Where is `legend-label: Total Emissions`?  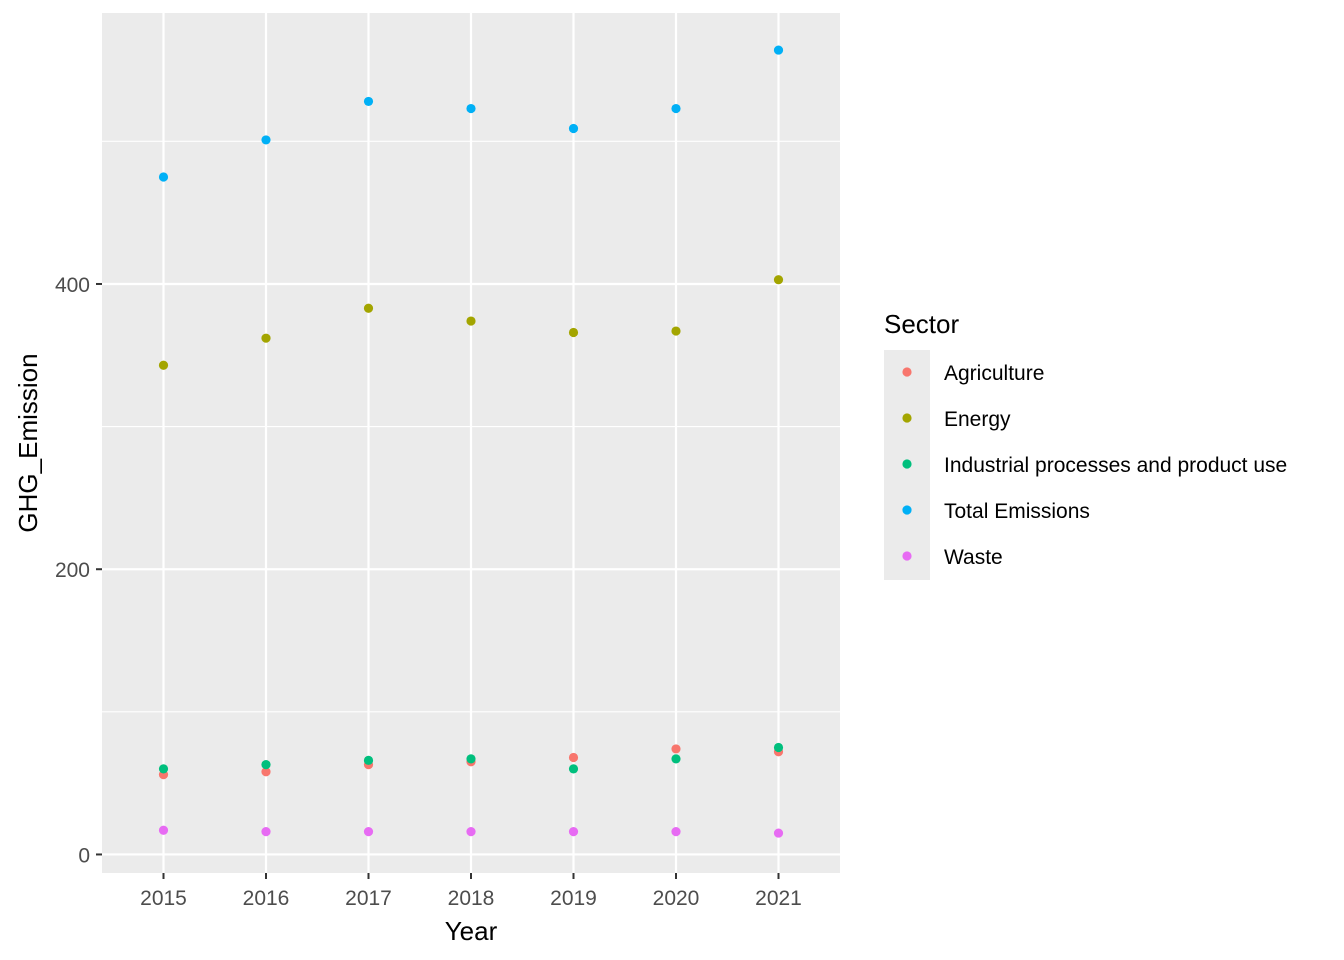 legend-label: Total Emissions is located at coordinates (1017, 511).